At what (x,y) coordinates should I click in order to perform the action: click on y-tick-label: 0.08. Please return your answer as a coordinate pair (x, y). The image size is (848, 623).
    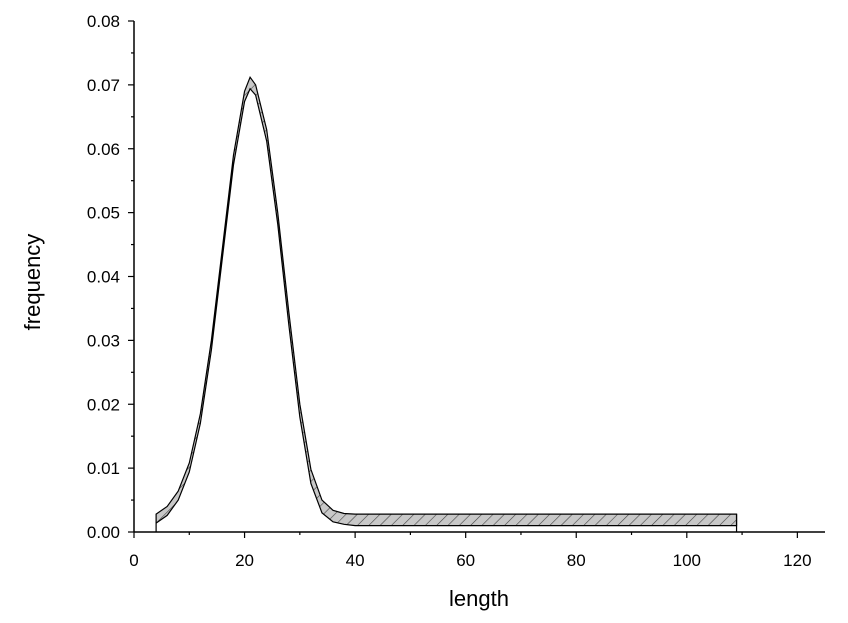
    Looking at the image, I should click on (103, 21).